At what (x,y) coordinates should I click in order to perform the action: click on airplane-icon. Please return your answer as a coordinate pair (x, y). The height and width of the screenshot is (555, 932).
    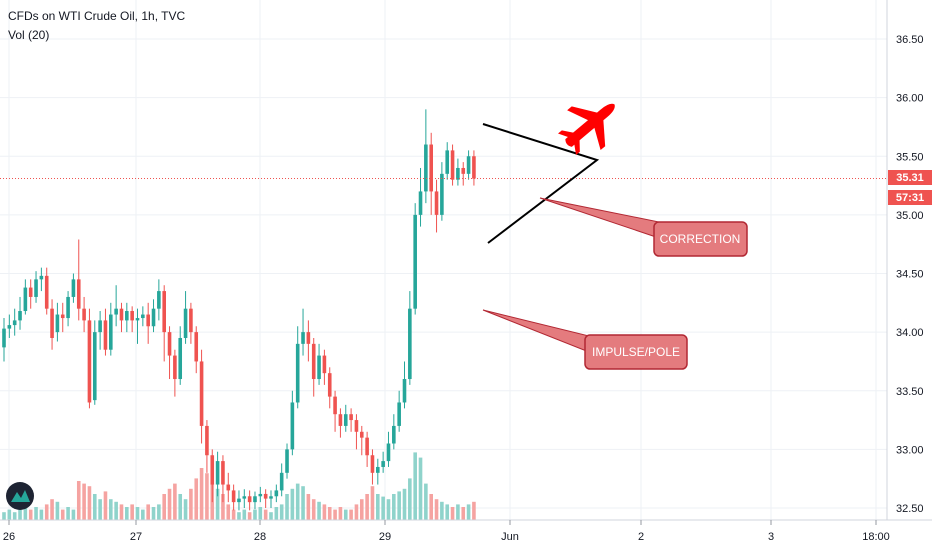
    Looking at the image, I should click on (590, 125).